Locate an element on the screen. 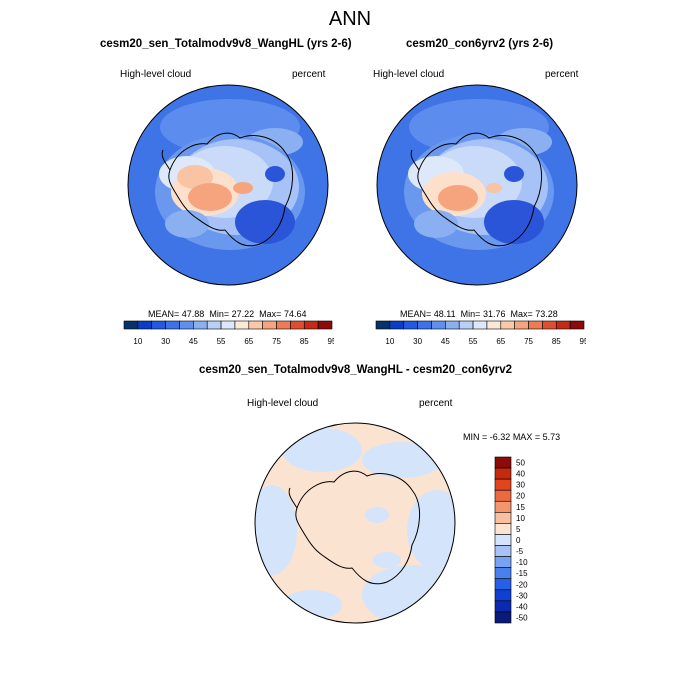 This screenshot has width=700, height=700. difference-min: -6.32 is located at coordinates (500, 437).